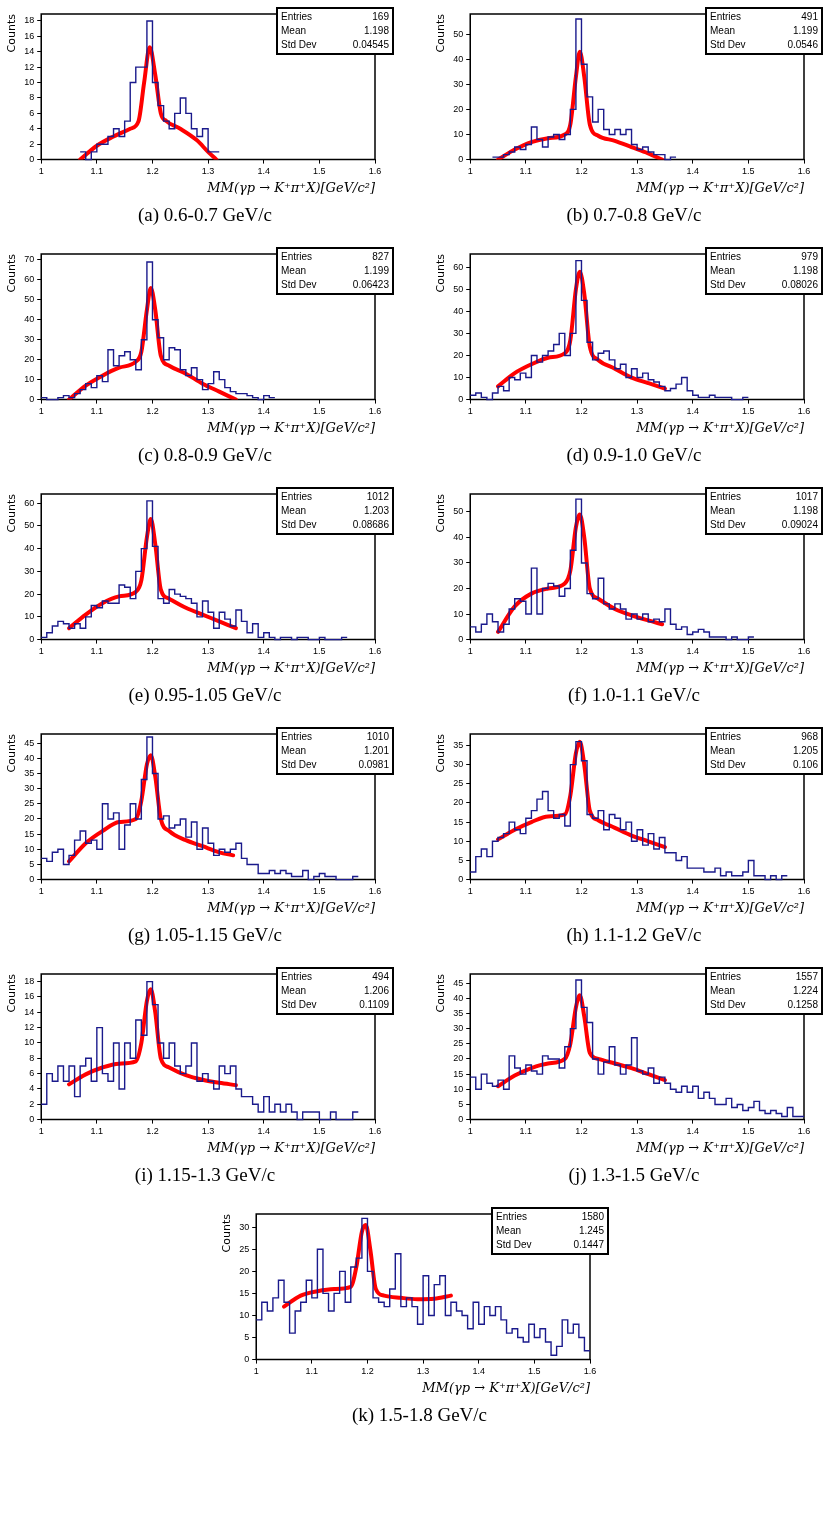  Describe the element at coordinates (246, 1337) in the screenshot. I see `y-tick-label: 5` at that location.